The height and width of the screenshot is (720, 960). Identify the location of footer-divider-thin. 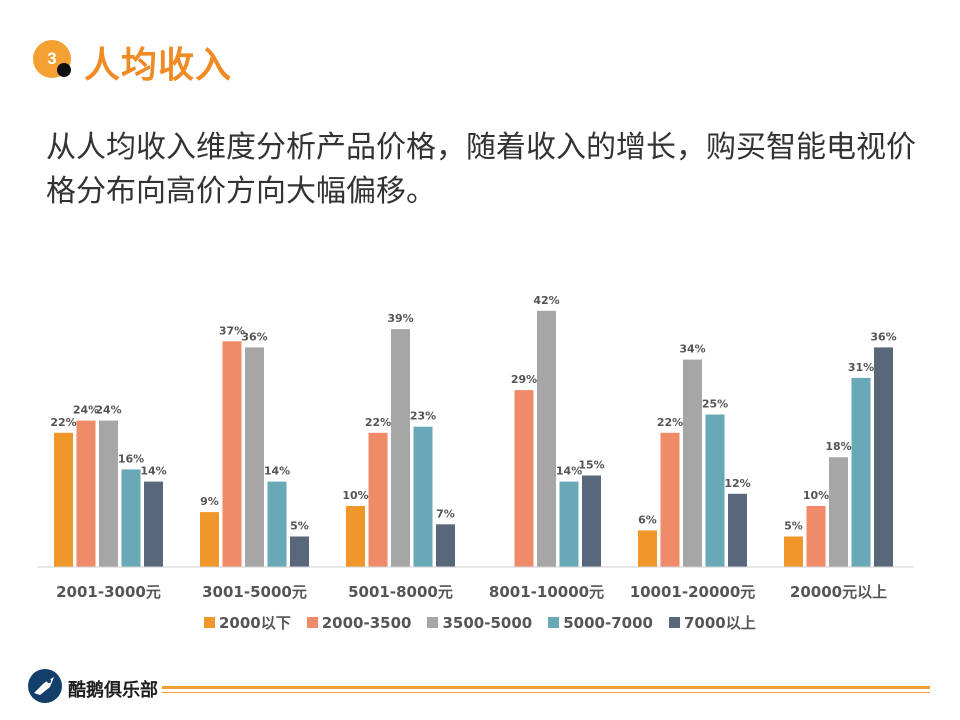
(546, 692).